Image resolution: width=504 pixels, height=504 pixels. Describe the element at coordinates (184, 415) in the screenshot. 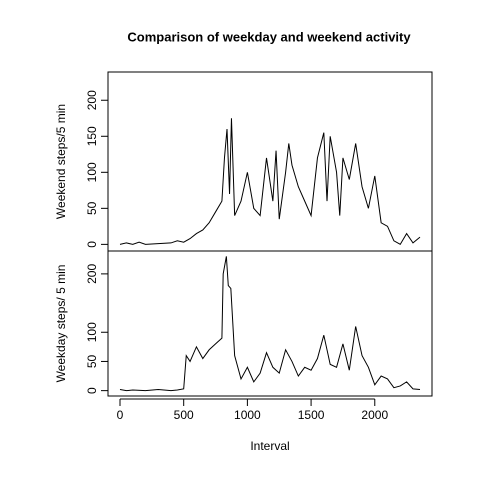

I see `x-tick-label: 500` at that location.